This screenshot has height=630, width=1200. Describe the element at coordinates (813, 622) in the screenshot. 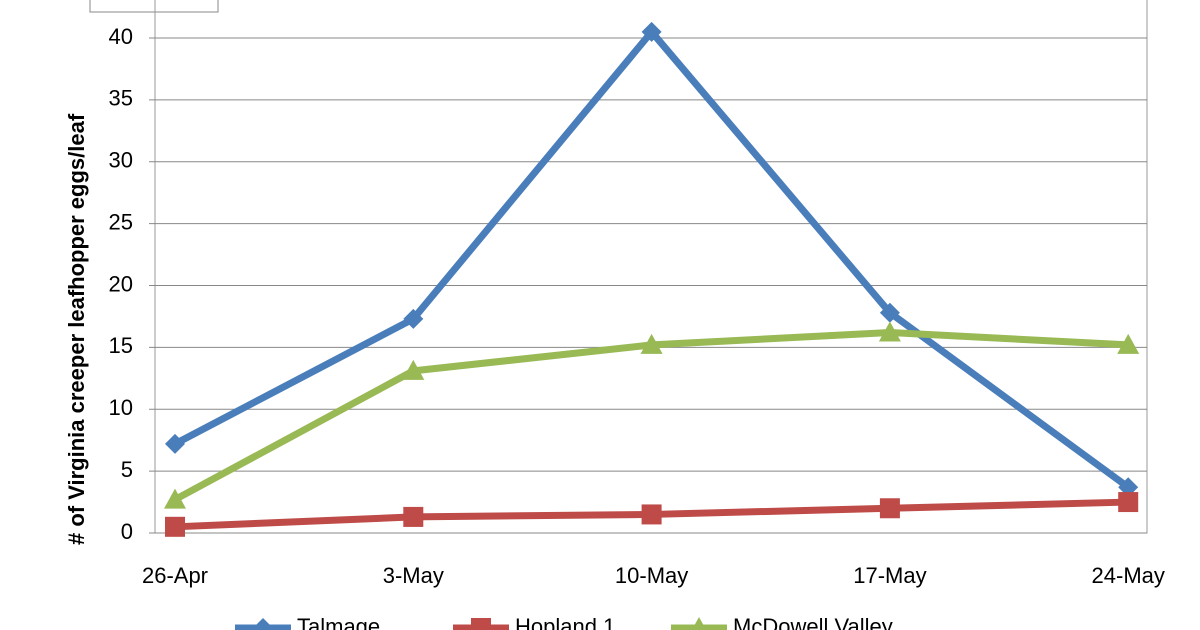

I see `legend-label: McDowell Valley` at that location.